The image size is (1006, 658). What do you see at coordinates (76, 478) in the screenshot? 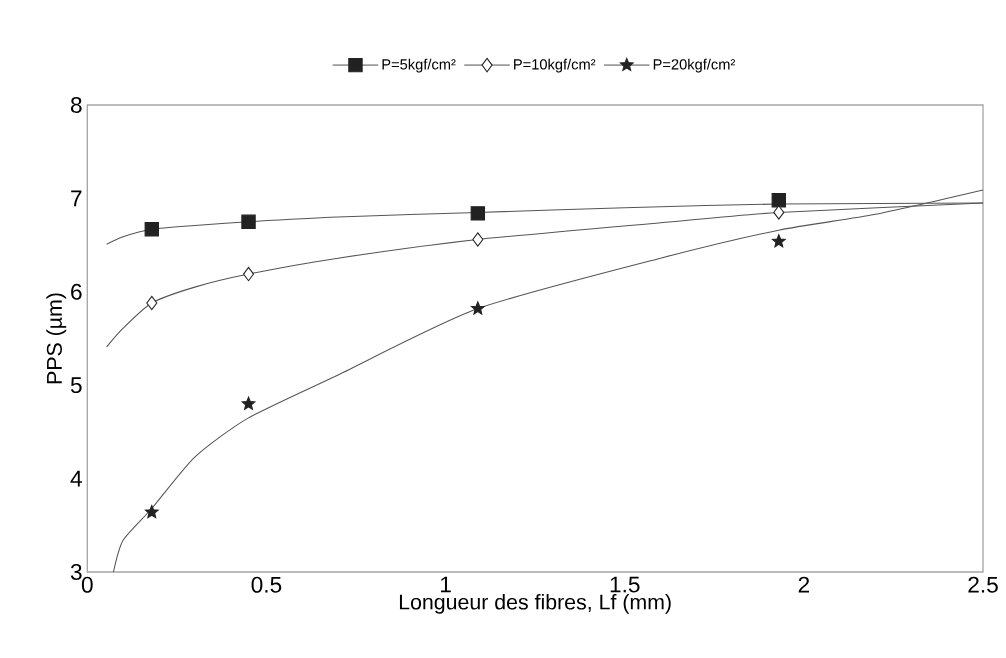
I see `y-tick-label: 4` at bounding box center [76, 478].